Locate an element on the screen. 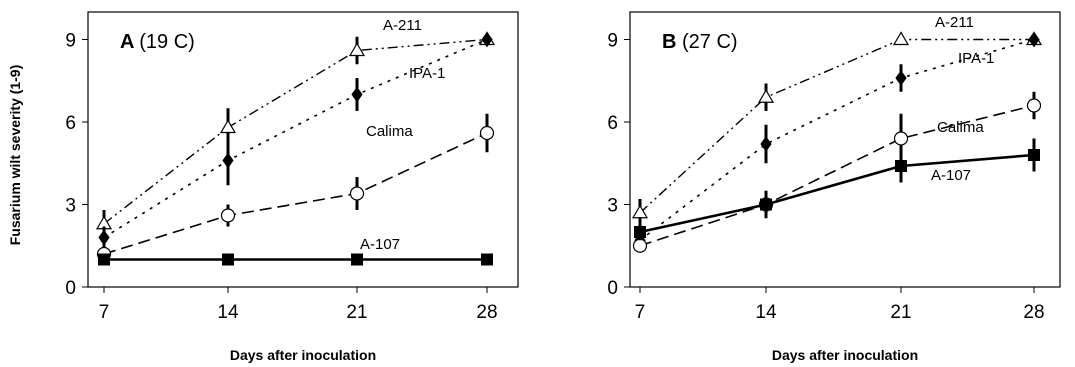  panel-condition: (19 C) is located at coordinates (167, 42).